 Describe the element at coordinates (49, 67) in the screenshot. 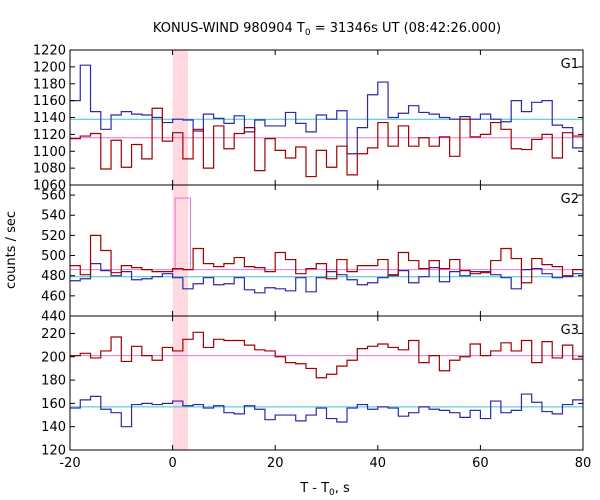

I see `y-tick-label: 1200` at that location.